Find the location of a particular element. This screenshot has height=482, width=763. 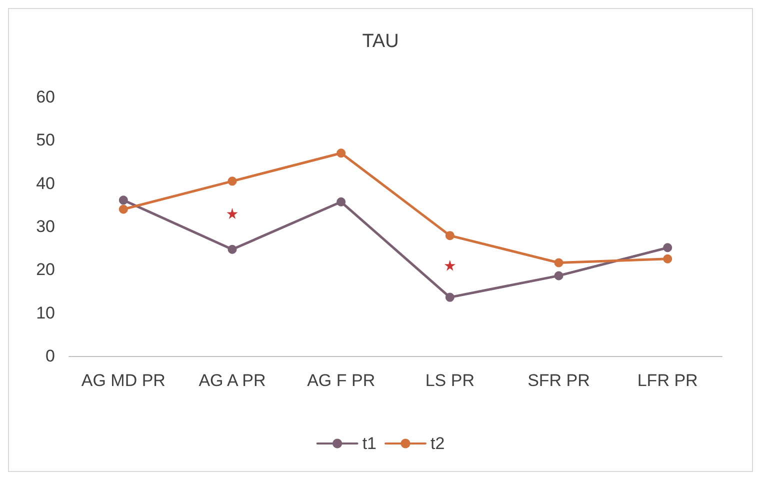

legend-label: t2 is located at coordinates (437, 443).